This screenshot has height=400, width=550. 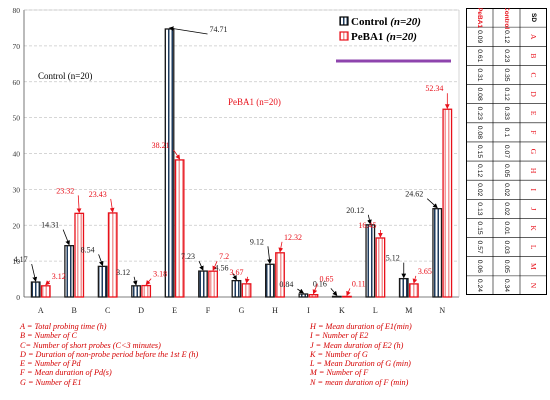 I want to click on sd-table-cell: 0.01, so click(x=506, y=227).